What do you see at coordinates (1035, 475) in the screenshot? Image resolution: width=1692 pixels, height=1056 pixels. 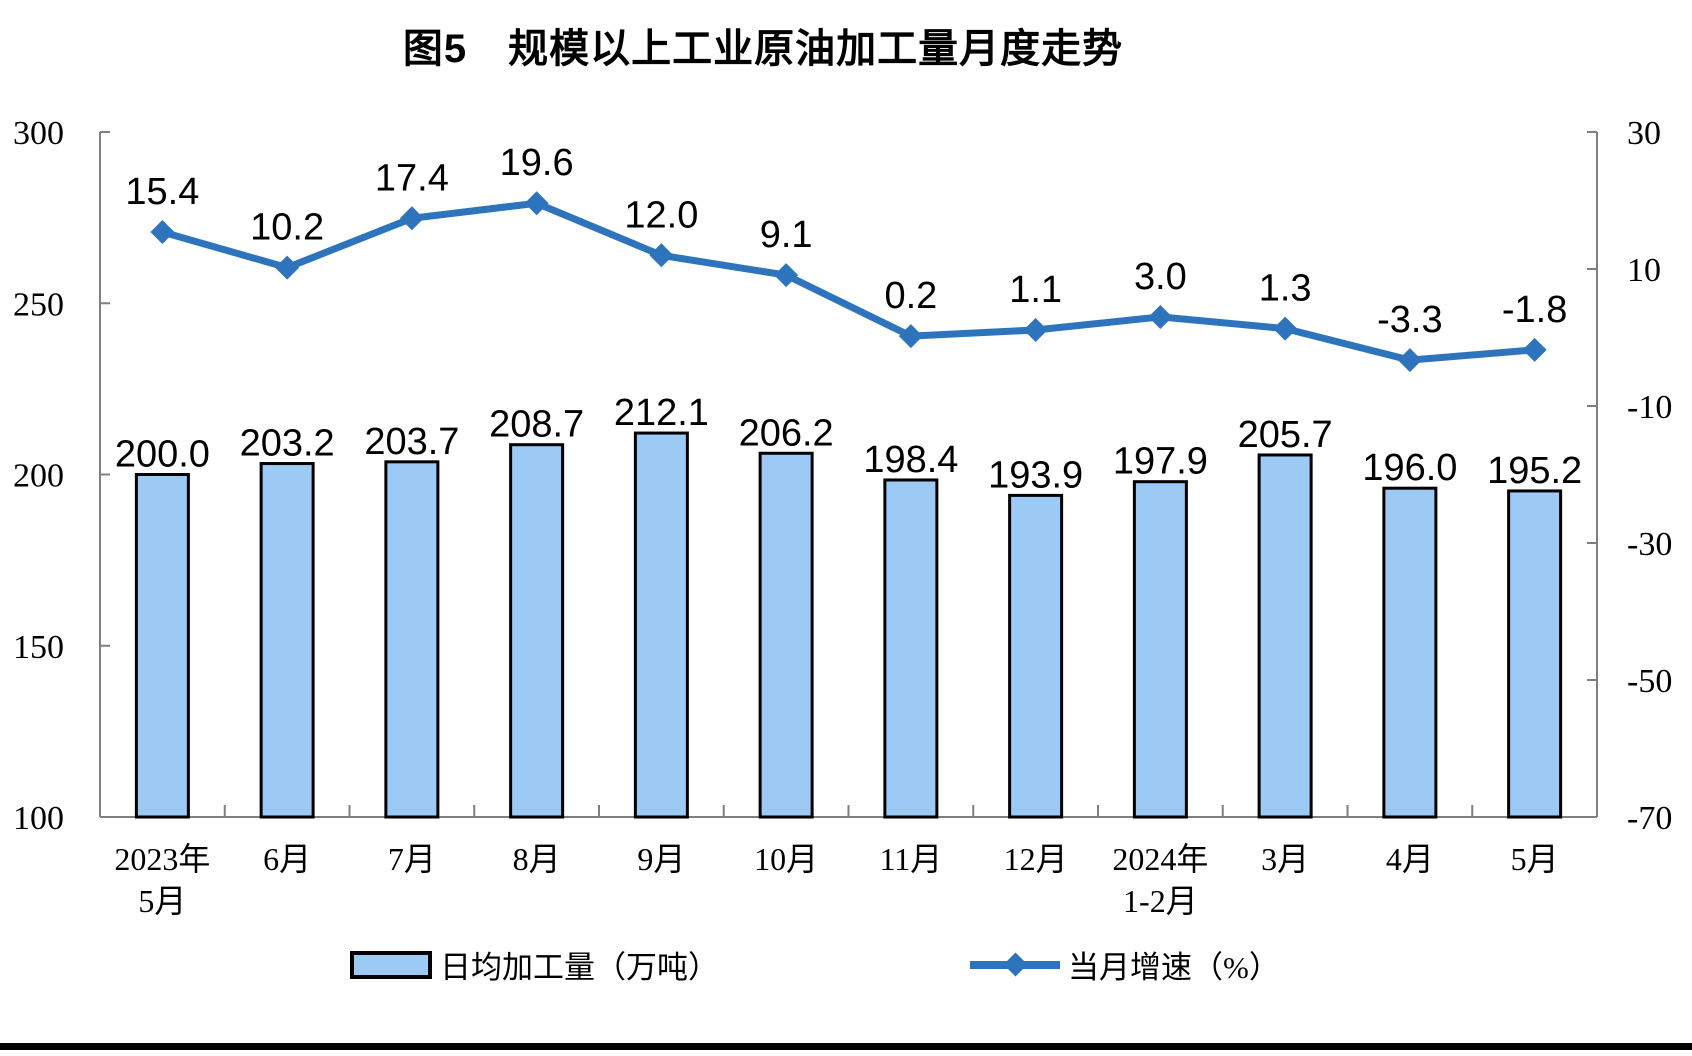 I see `bar-value-label: 193.9` at bounding box center [1035, 475].